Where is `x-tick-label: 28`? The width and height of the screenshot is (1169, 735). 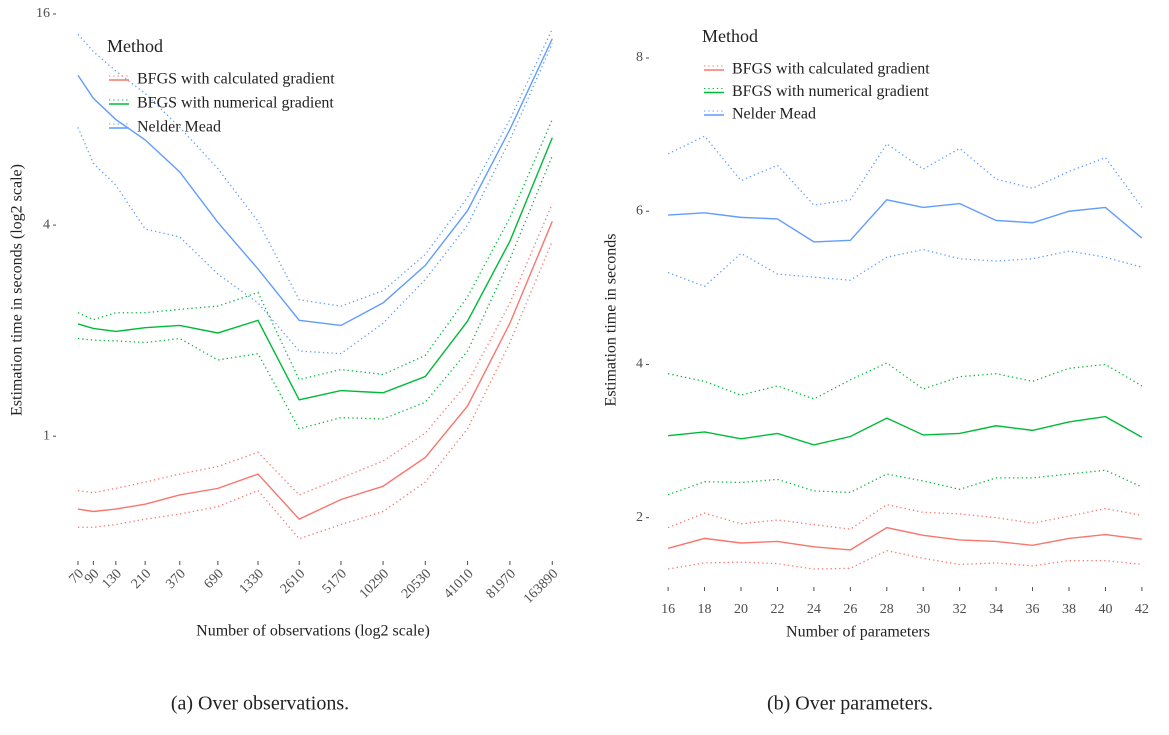 x-tick-label: 28 is located at coordinates (887, 609).